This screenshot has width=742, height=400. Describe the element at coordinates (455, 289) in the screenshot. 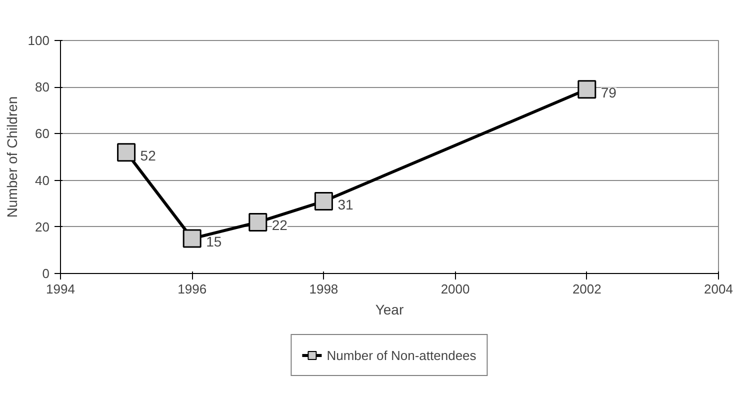

I see `x-tick-label: 2000` at that location.